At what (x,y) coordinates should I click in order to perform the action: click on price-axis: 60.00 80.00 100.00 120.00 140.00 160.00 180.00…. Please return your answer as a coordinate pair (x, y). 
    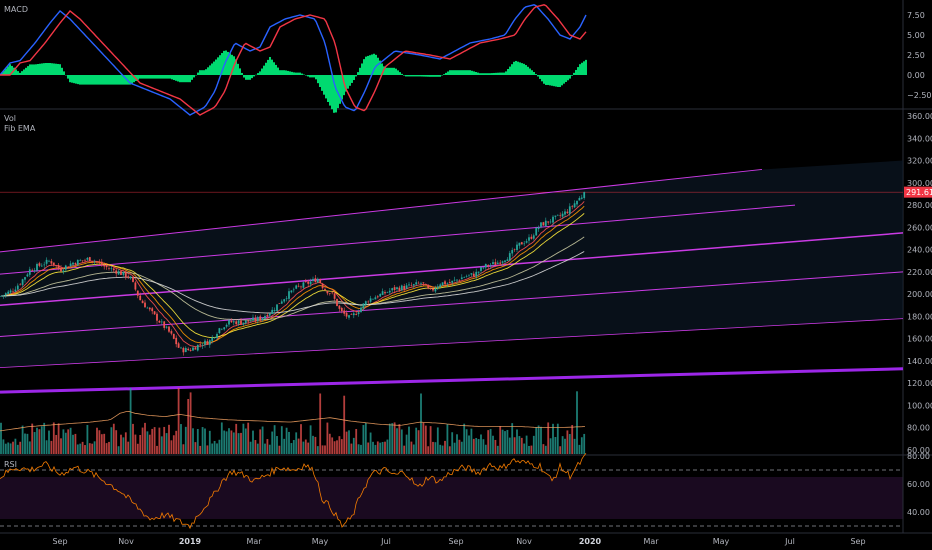
    Looking at the image, I should click on (919, 283).